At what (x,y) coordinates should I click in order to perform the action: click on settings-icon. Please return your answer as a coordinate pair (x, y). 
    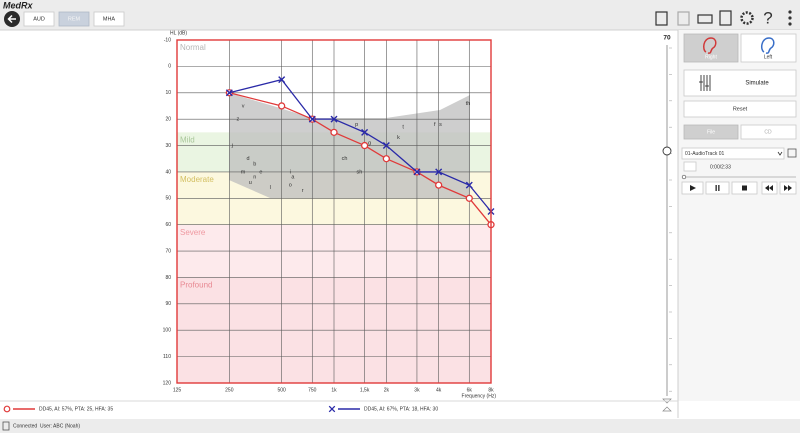
    Looking at the image, I should click on (747, 18).